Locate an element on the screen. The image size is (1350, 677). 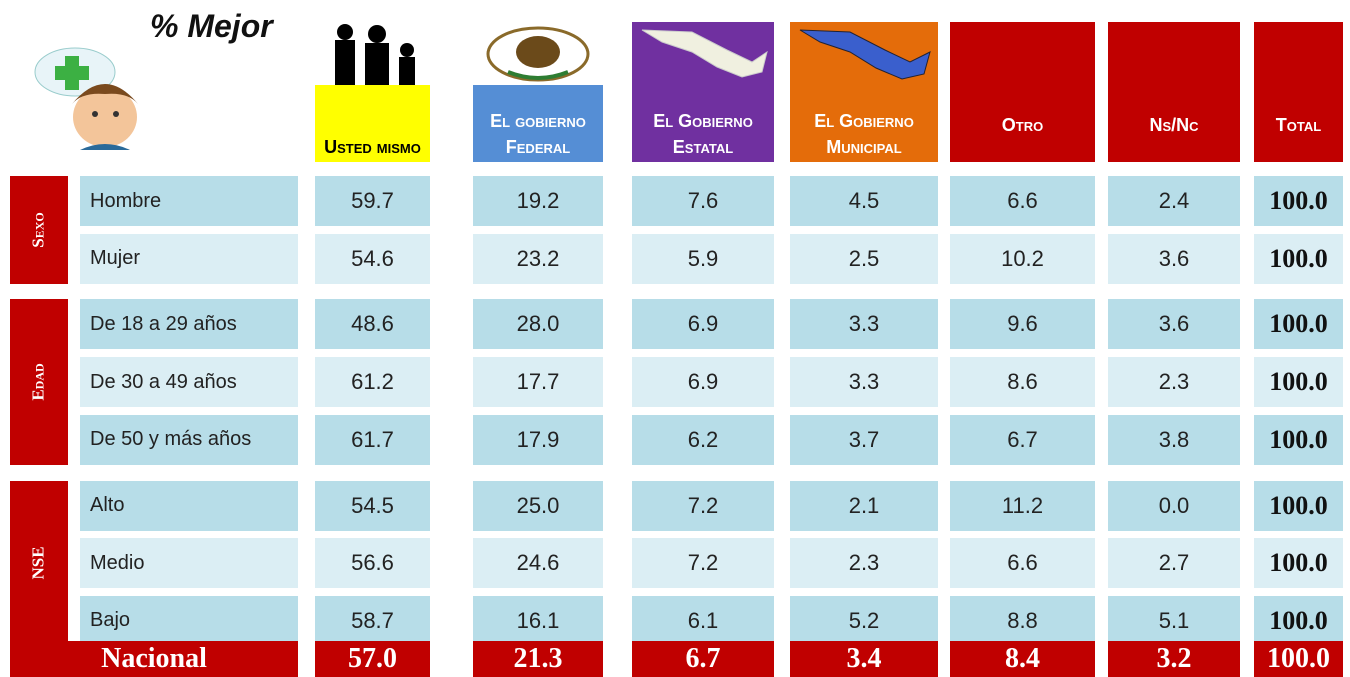
group-label-text: Edad is located at coordinates (38, 382).